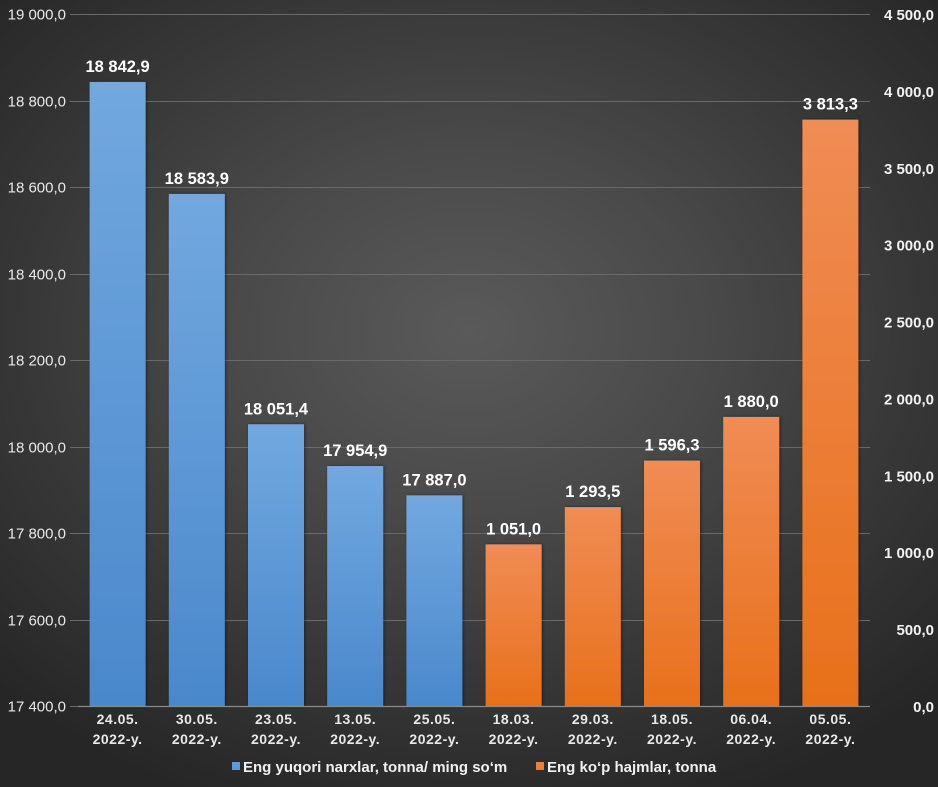  What do you see at coordinates (197, 719) in the screenshot?
I see `x-tick-label-date: 30.05.` at bounding box center [197, 719].